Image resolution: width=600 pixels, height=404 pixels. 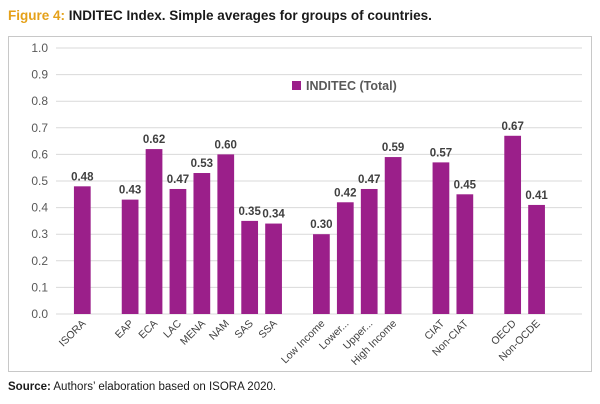 I want to click on y-tick-label: 0.4, so click(x=39, y=208).